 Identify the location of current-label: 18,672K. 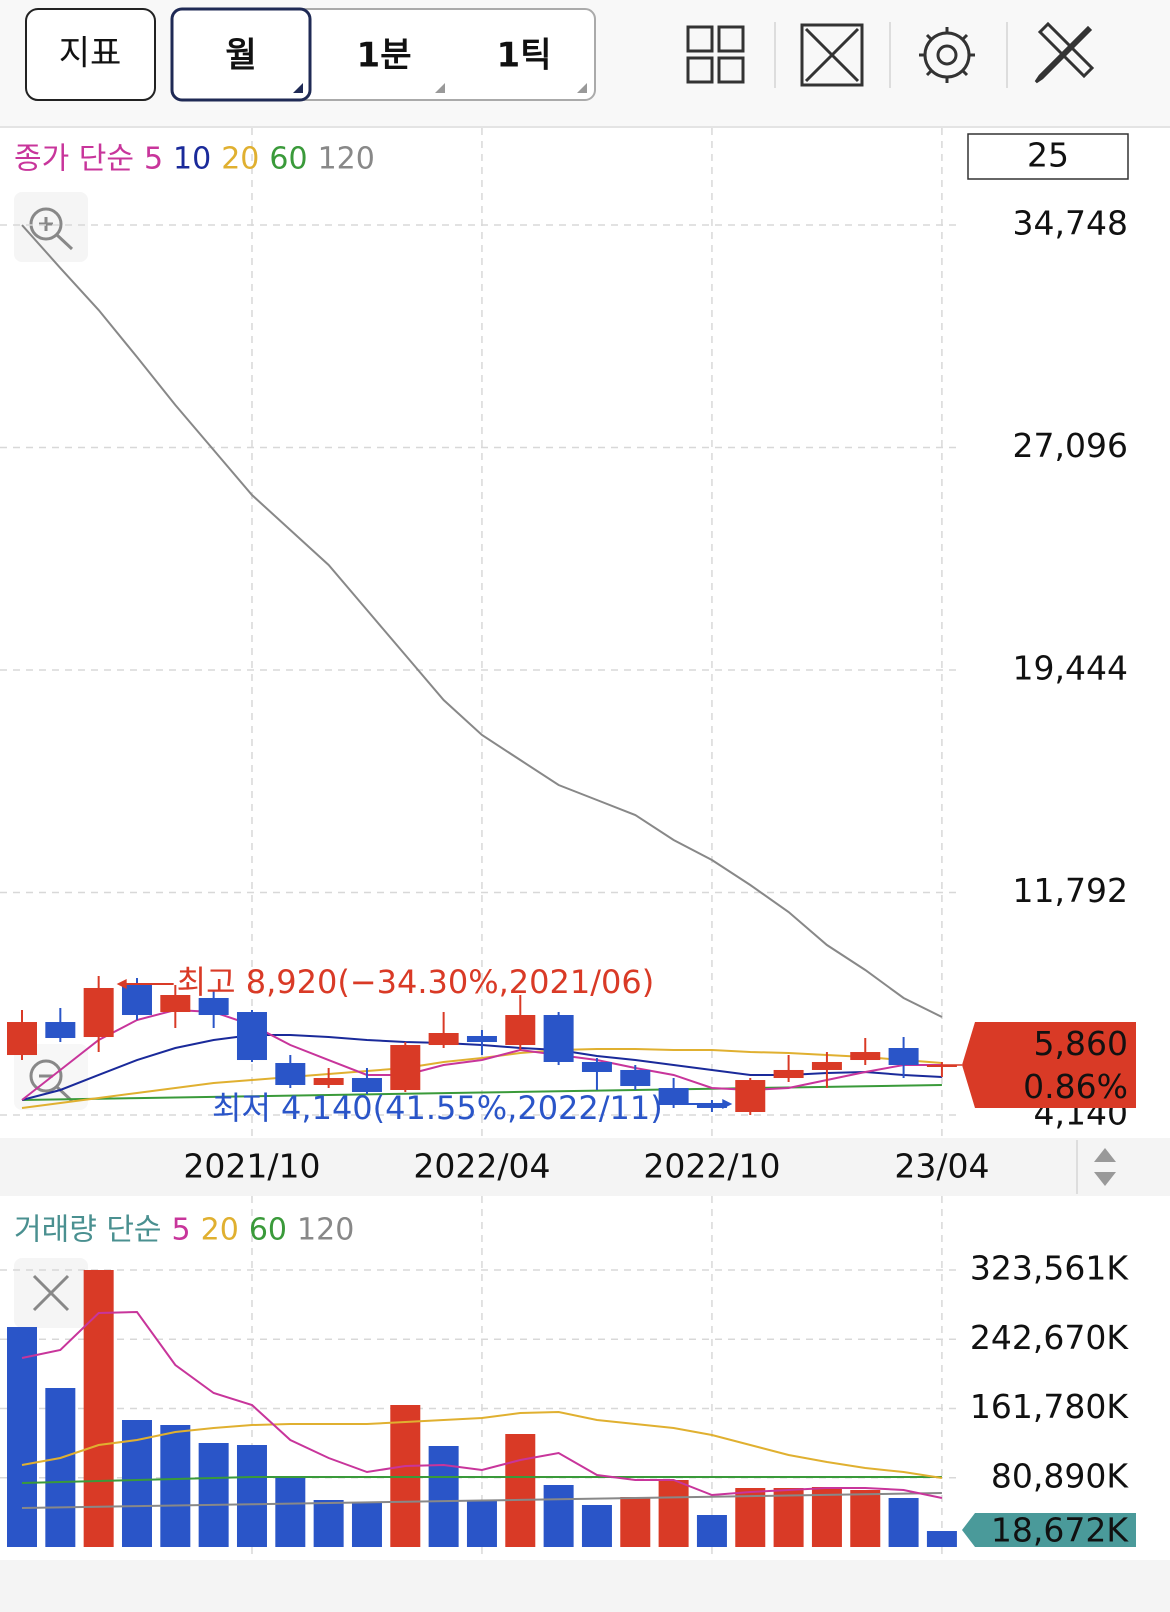
(1060, 1530).